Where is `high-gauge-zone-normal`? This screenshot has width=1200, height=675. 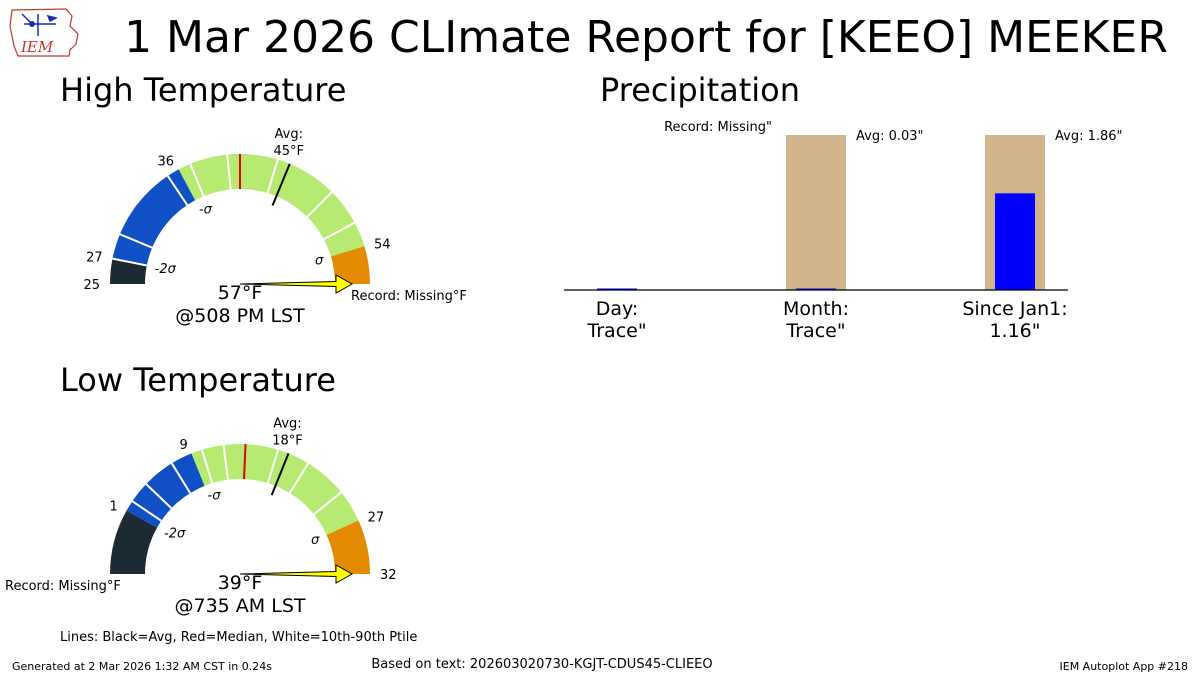
high-gauge-zone-normal is located at coordinates (271, 205).